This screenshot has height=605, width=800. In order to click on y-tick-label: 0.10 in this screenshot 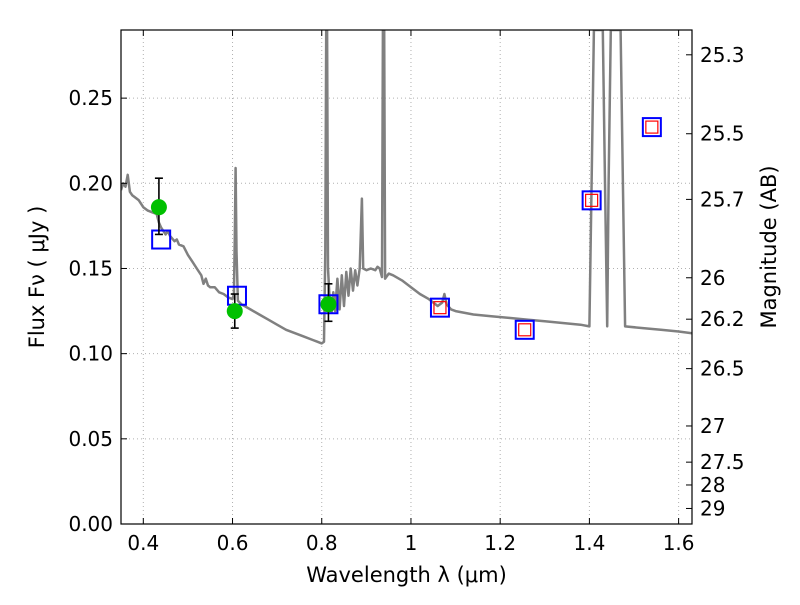, I will do `click(90, 354)`.